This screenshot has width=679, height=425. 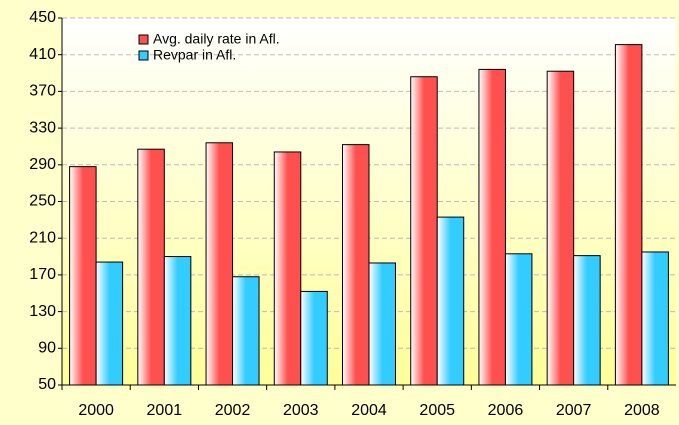 What do you see at coordinates (194, 55) in the screenshot?
I see `legend-label: Revpar in Afl.` at bounding box center [194, 55].